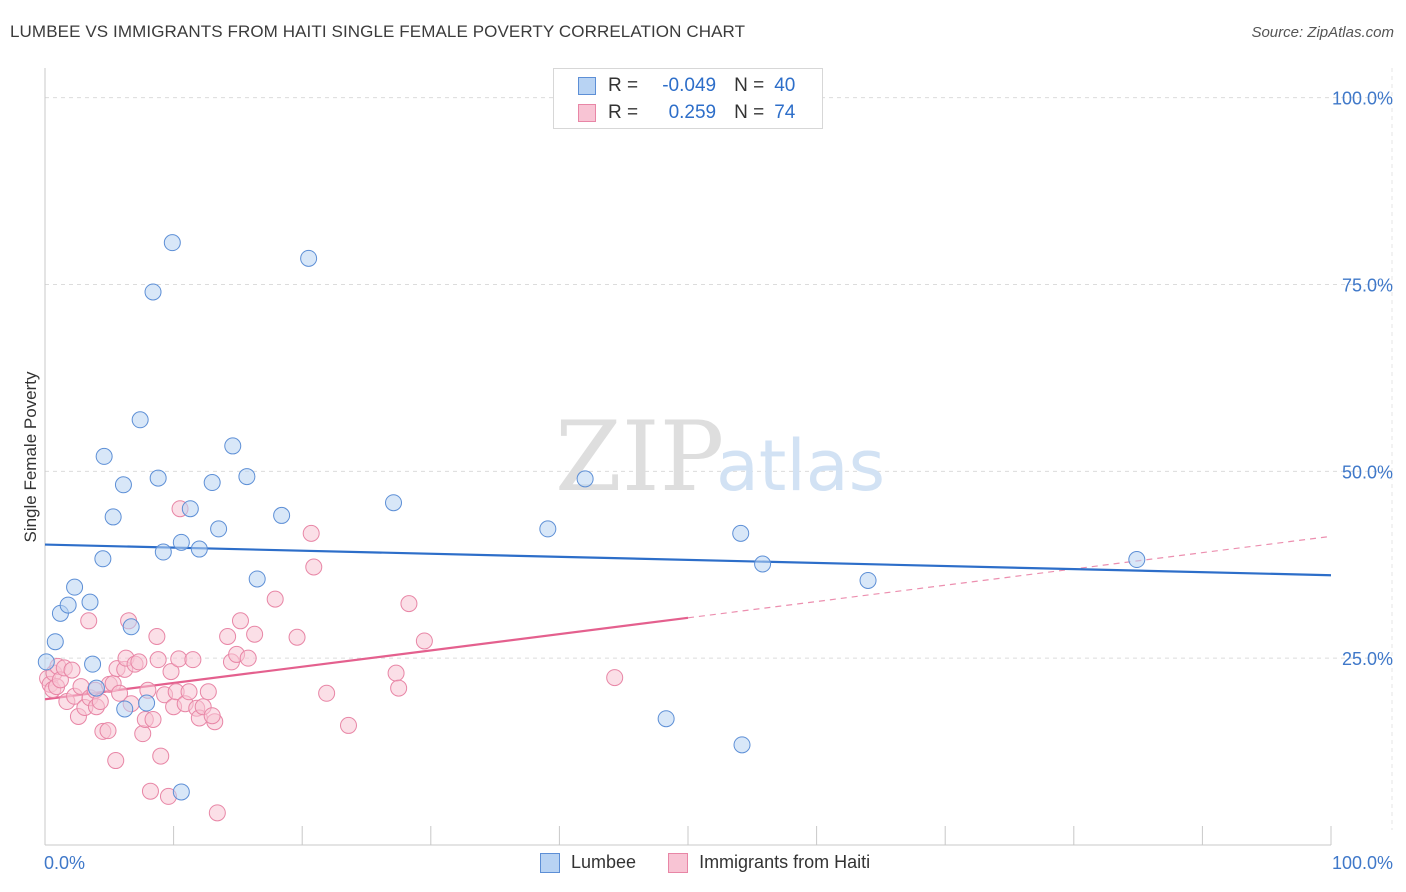  Describe the element at coordinates (785, 85) in the screenshot. I see `n-value: 40` at that location.